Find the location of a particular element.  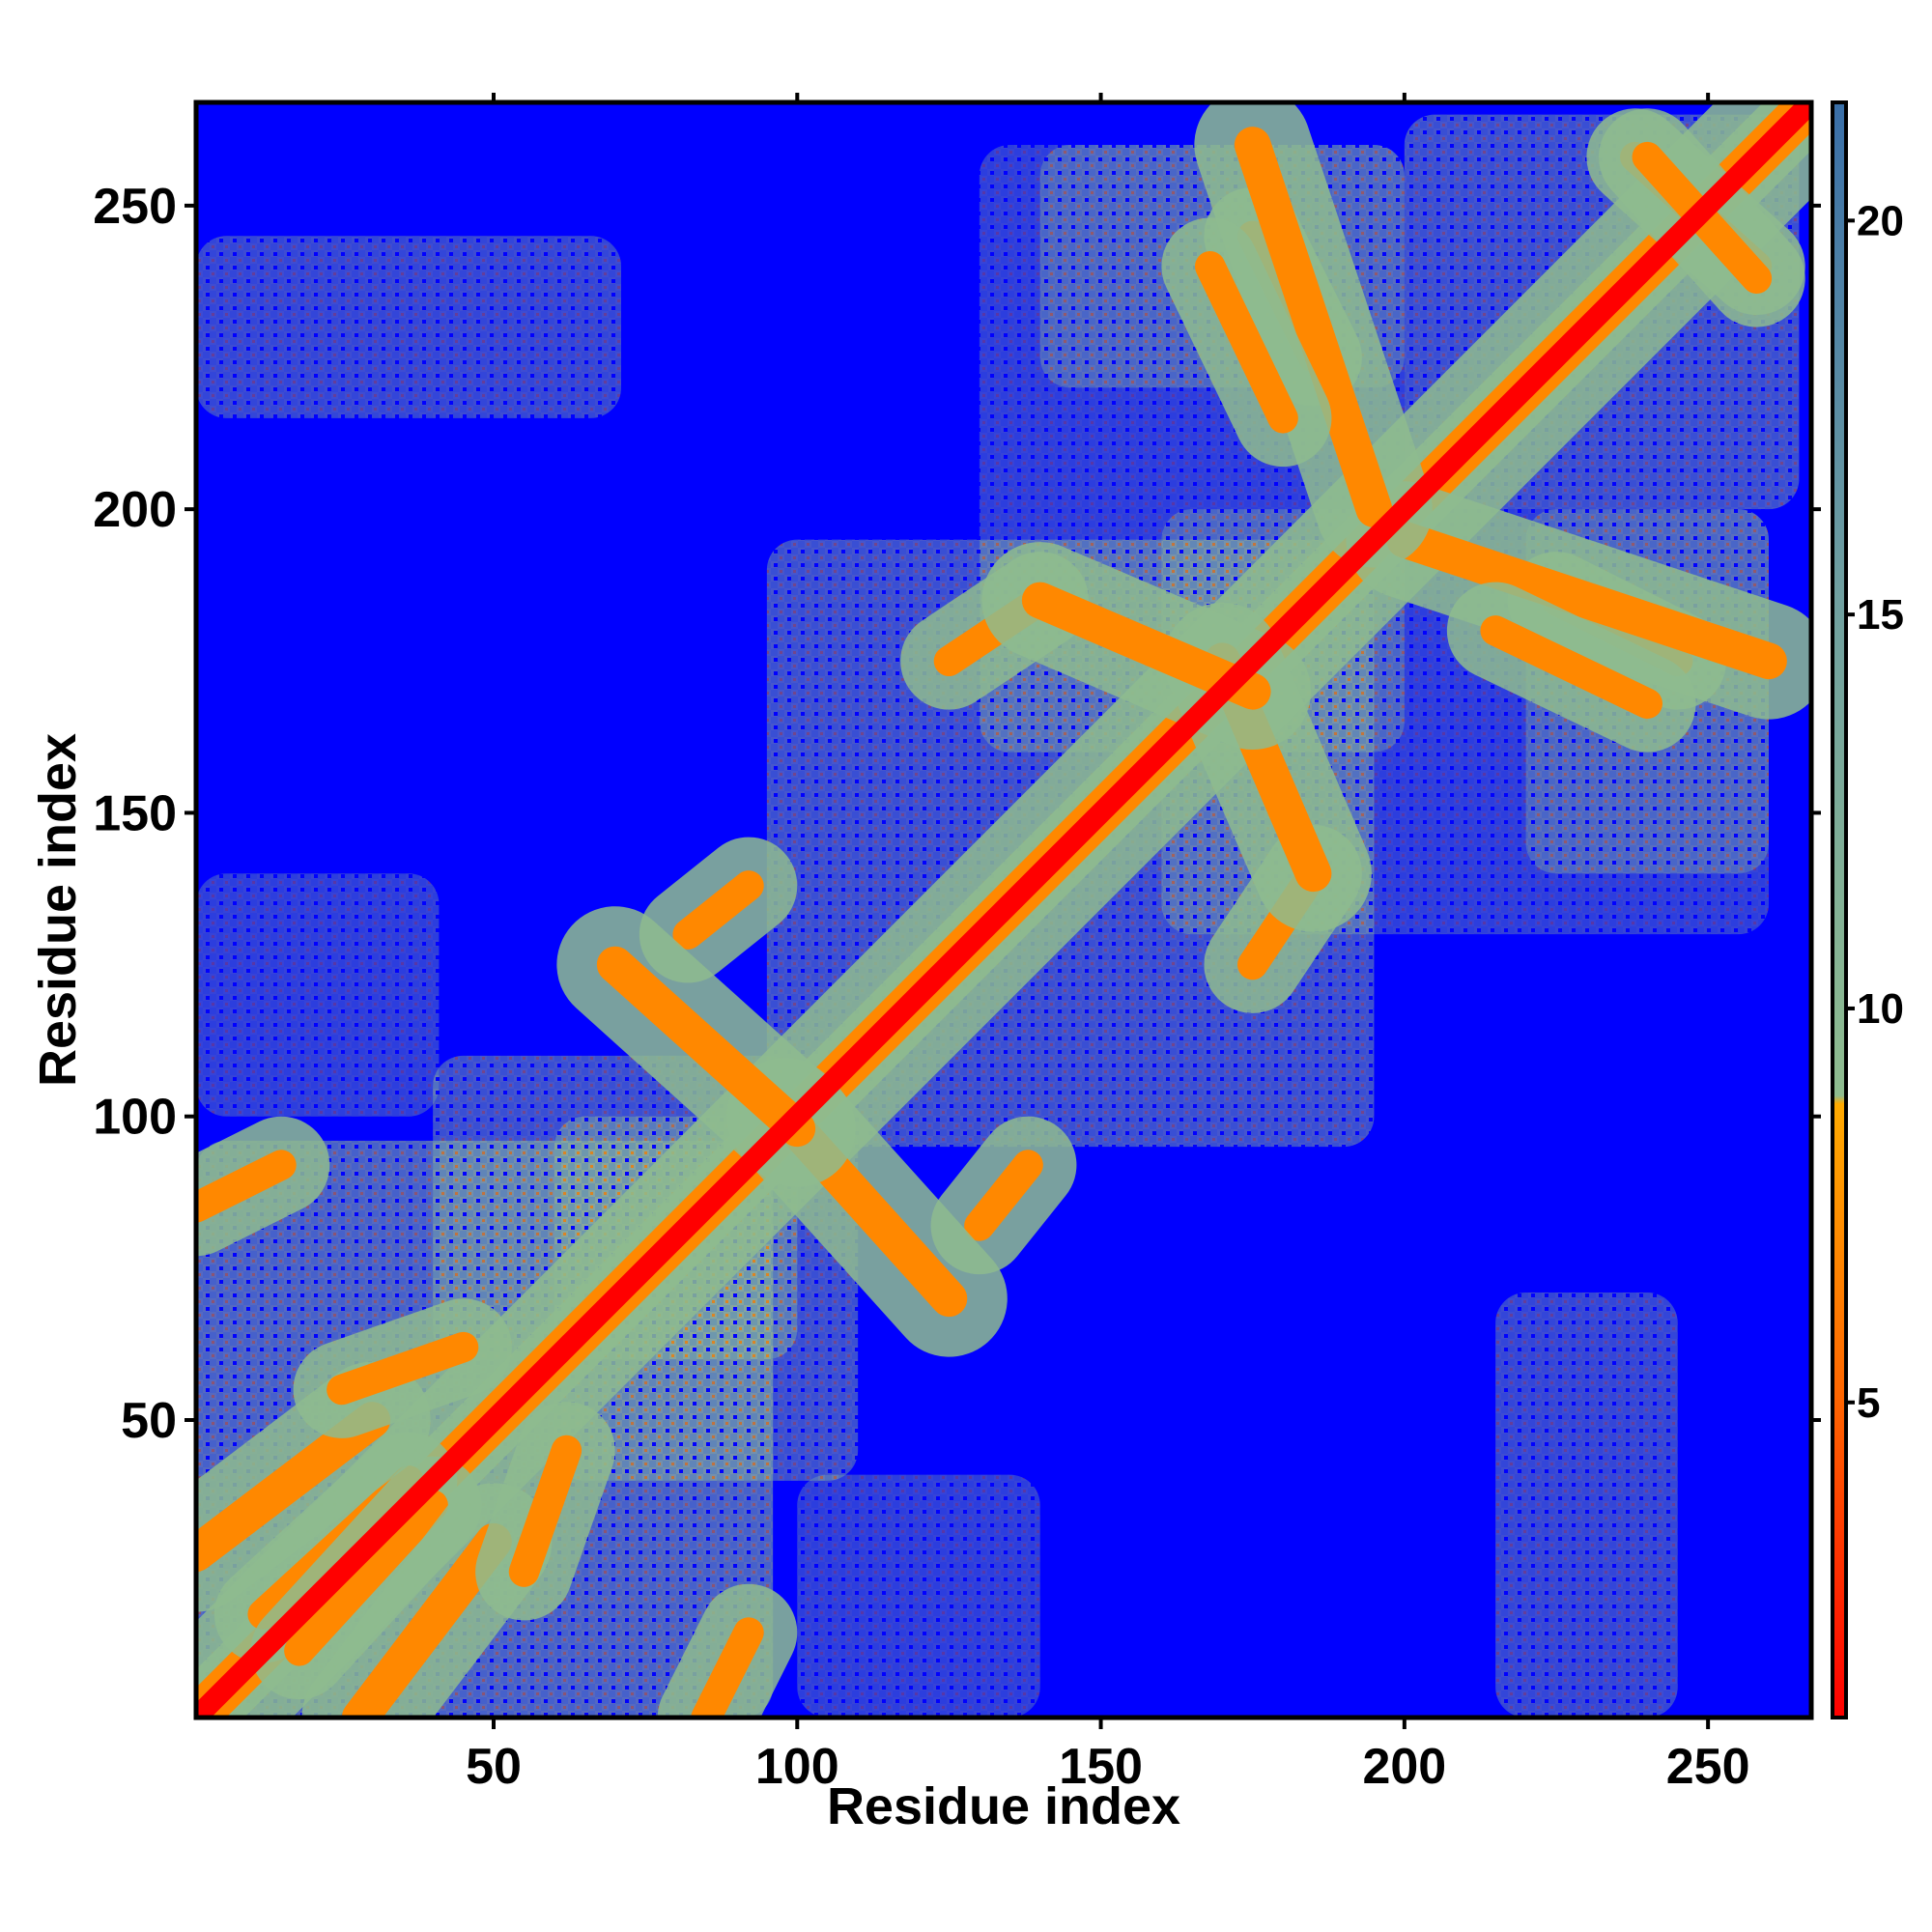

colorbar-tick-label: 10 is located at coordinates (1880, 1009).